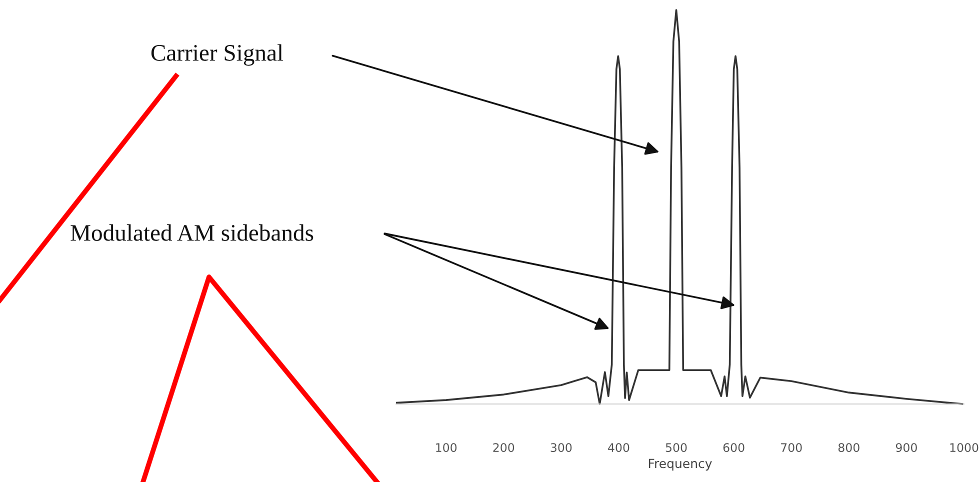 This screenshot has height=482, width=979. I want to click on x-tick-label: 300, so click(561, 447).